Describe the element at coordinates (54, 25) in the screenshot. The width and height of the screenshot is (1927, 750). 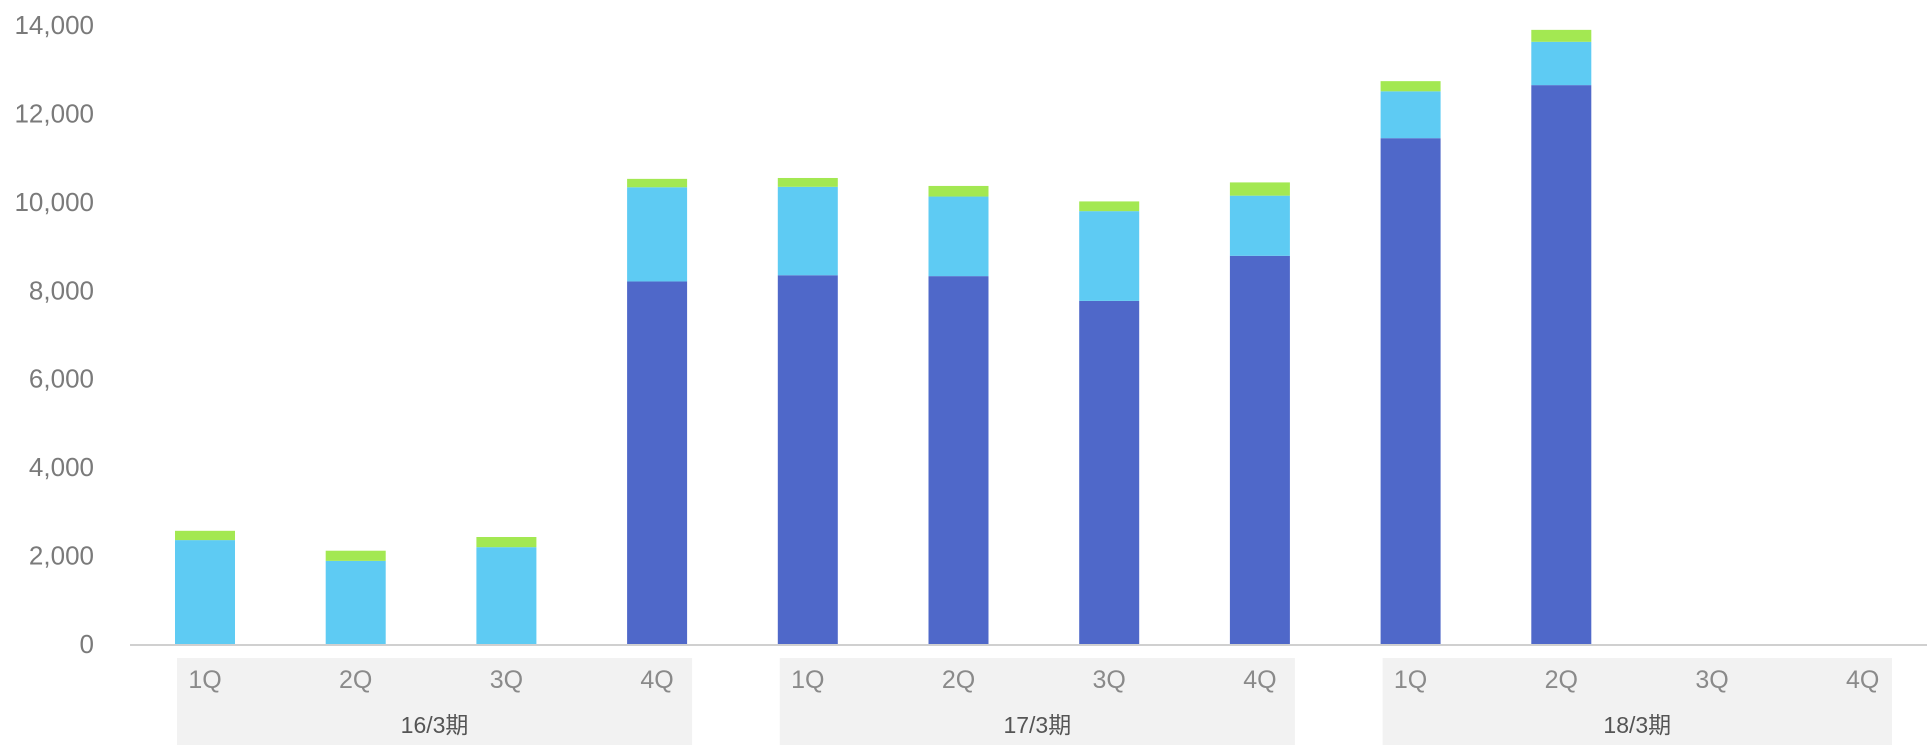
I see `y-tick-label: 14,000` at that location.